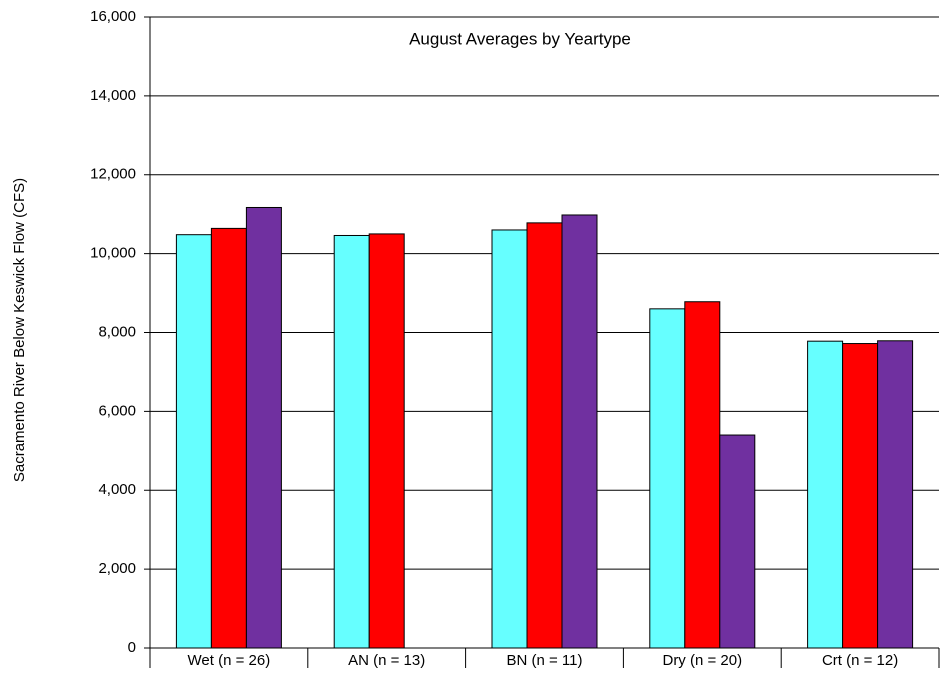 This screenshot has width=940, height=673. I want to click on y-tick-label: 12,000, so click(113, 174).